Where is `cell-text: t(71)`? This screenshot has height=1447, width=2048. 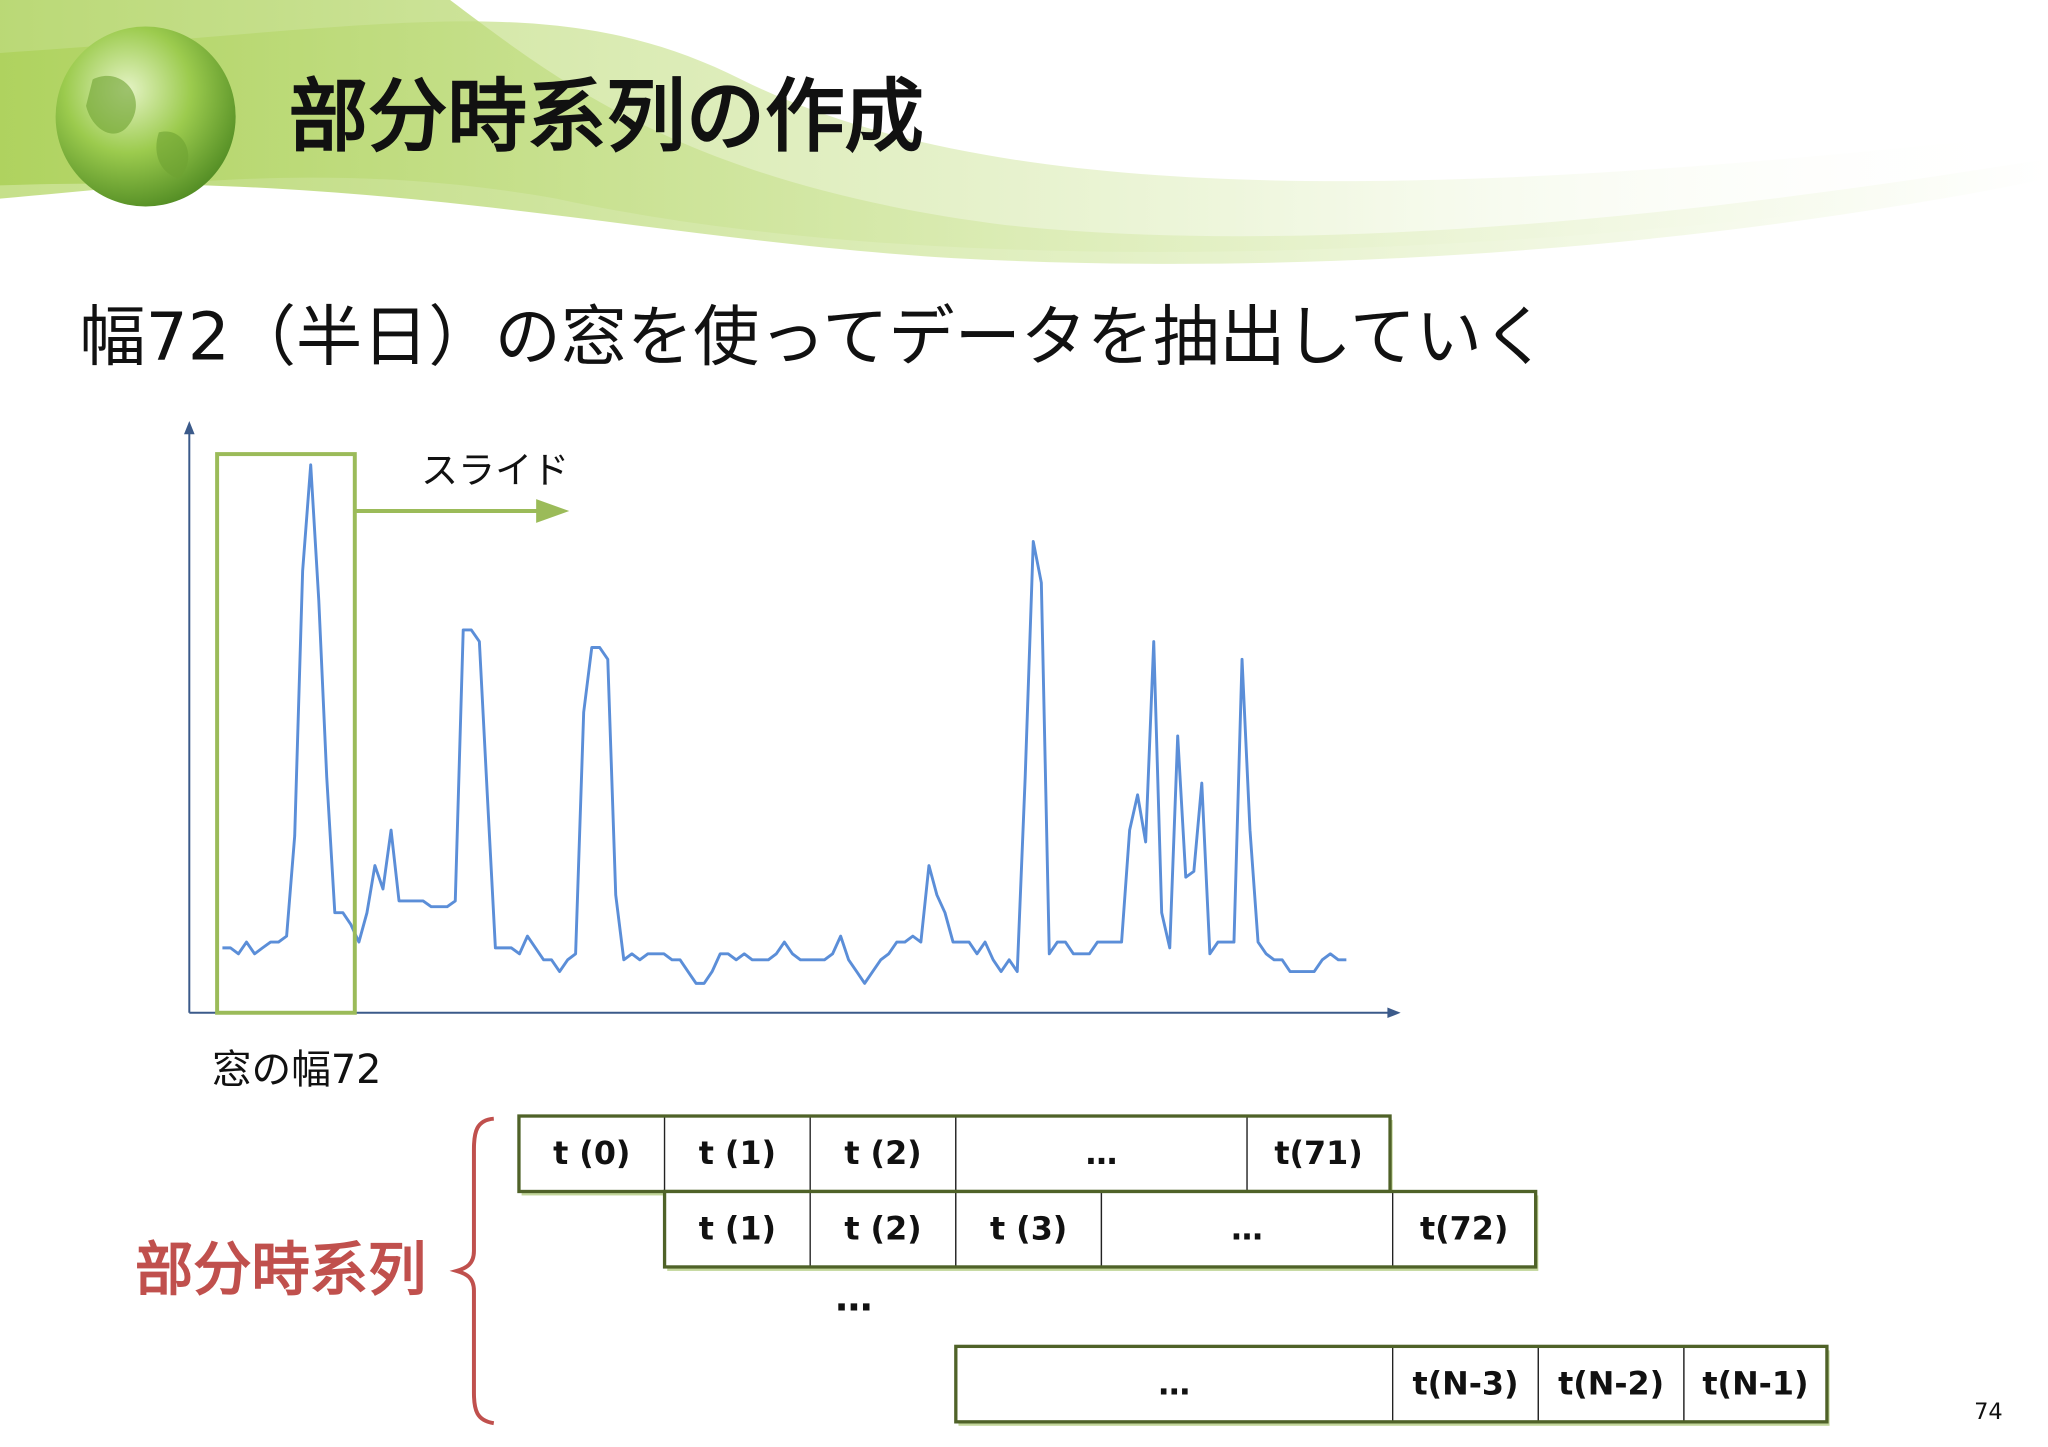 cell-text: t(71) is located at coordinates (1318, 1154).